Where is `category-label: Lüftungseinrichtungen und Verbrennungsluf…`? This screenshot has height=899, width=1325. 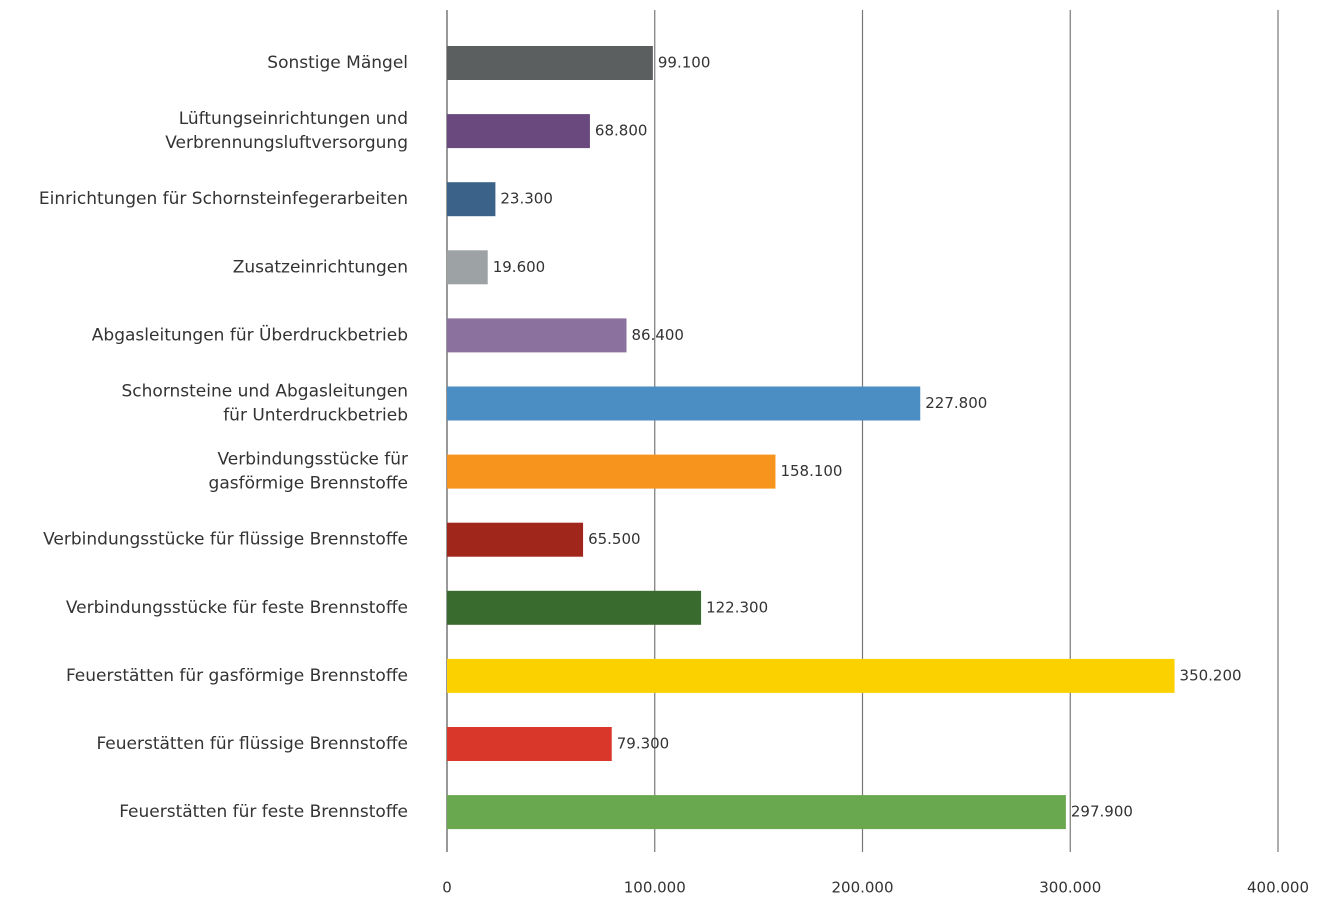
category-label: Lüftungseinrichtungen und Verbrennungsluf… is located at coordinates (286, 131).